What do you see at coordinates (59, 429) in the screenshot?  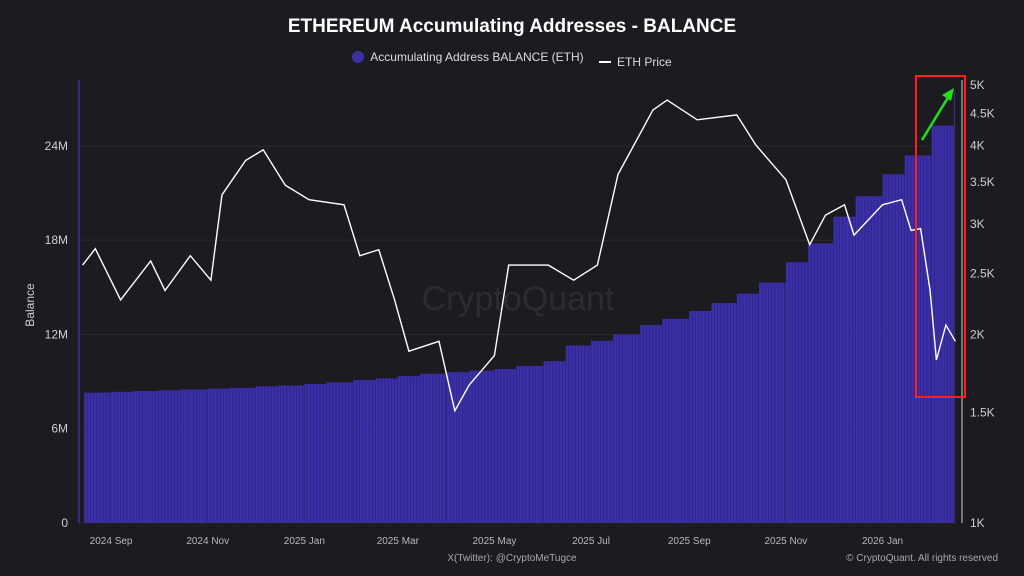 I see `left-tick-label: 6M` at bounding box center [59, 429].